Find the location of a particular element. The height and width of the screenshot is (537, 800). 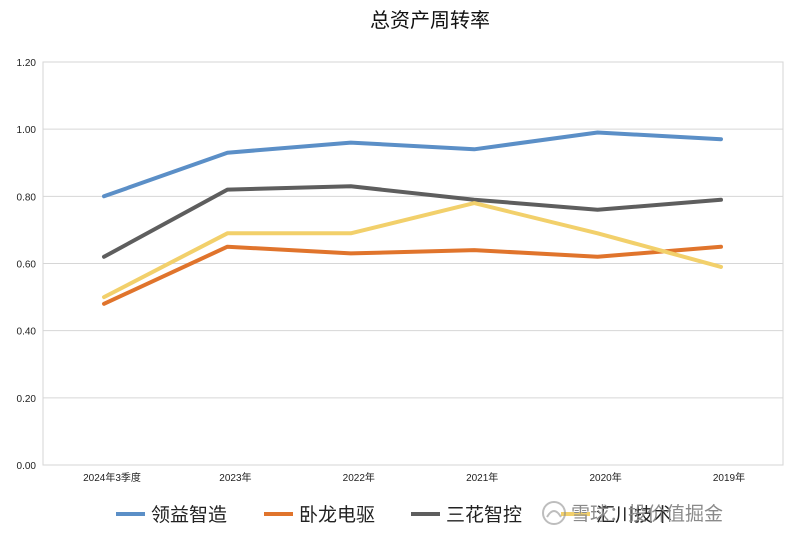

x-tick-label: 2020年 is located at coordinates (605, 477).